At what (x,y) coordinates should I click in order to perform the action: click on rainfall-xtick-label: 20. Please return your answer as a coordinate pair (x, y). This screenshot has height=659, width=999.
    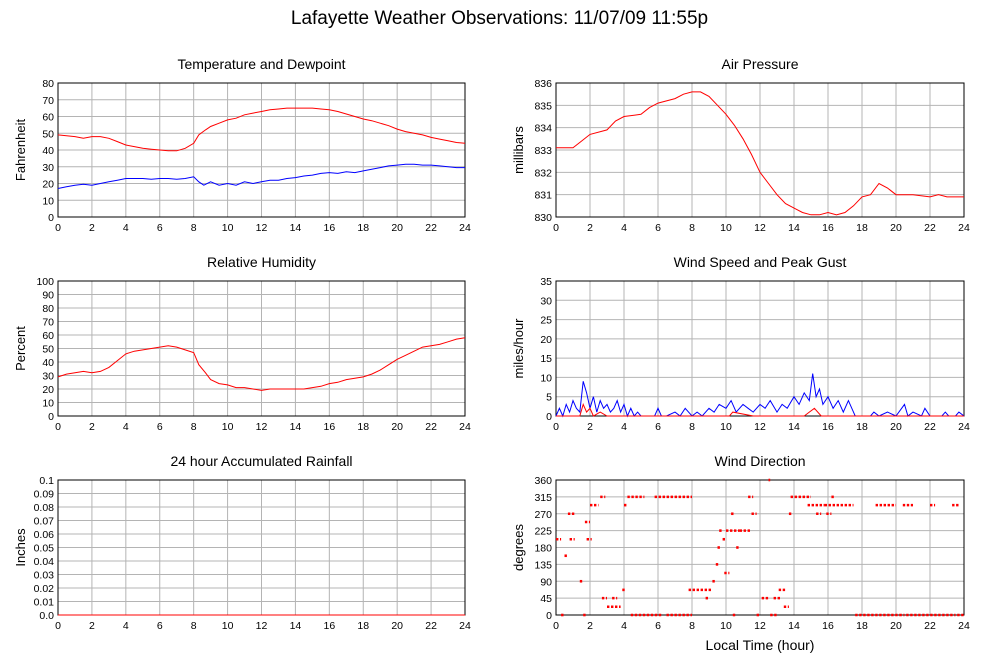
    Looking at the image, I should click on (397, 626).